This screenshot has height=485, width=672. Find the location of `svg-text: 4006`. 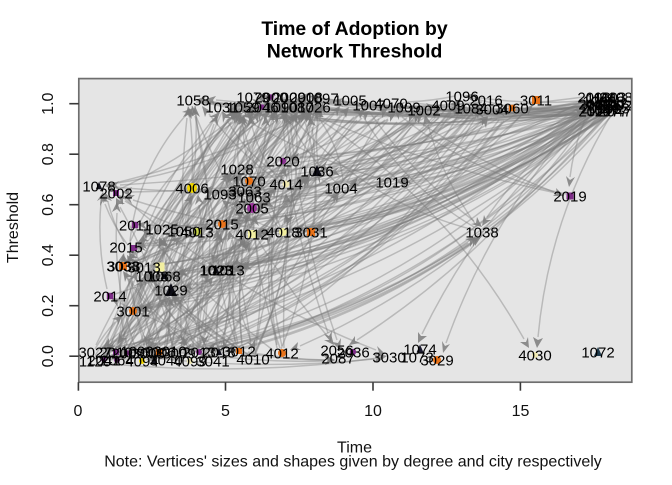

svg-text: 4006 is located at coordinates (191, 188).